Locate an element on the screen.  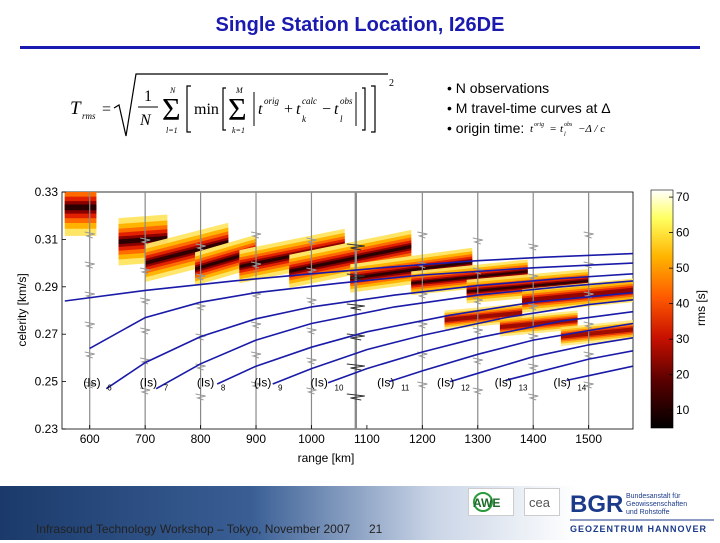
x-tick-label: 1300 is located at coordinates (477, 439).